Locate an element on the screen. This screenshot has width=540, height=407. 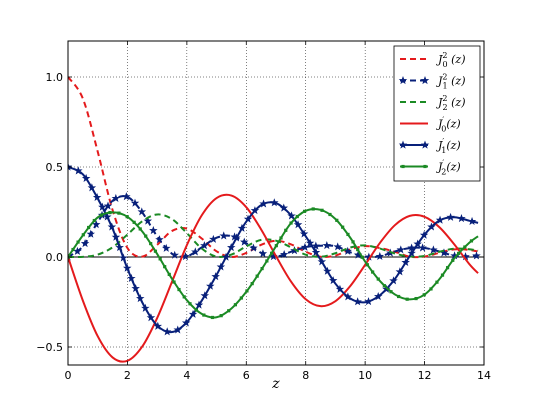
legend-label: J2 2 (z) is located at coordinates (450, 103).